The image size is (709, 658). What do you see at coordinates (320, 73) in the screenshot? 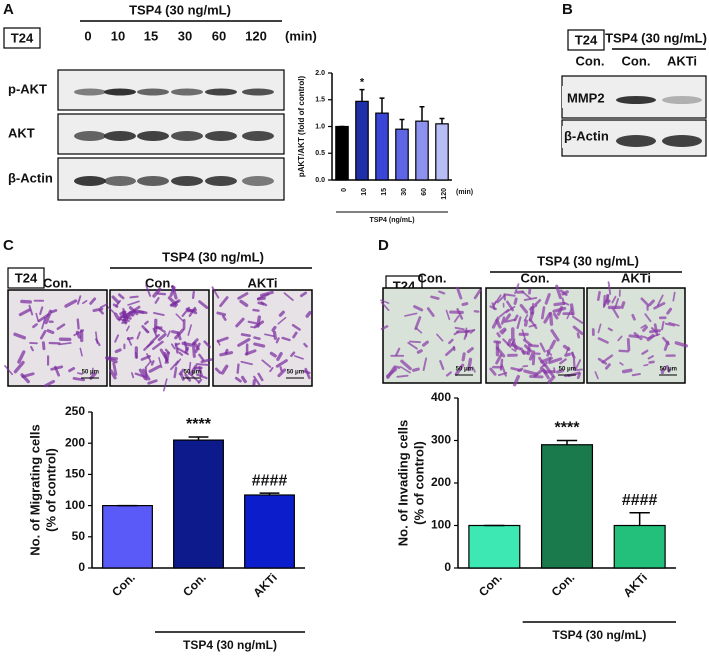
I see `y-tick-label: 2.0` at bounding box center [320, 73].